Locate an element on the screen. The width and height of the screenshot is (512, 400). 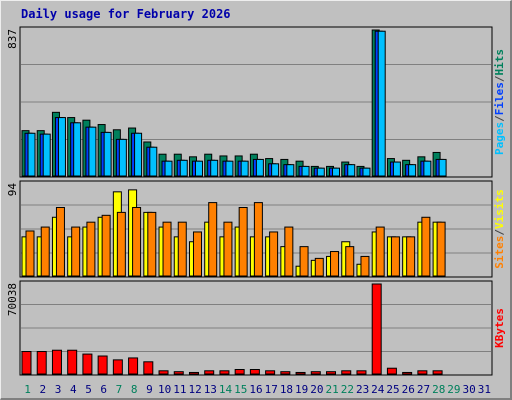
x-tick-label-11: 11 is located at coordinates (179, 389).